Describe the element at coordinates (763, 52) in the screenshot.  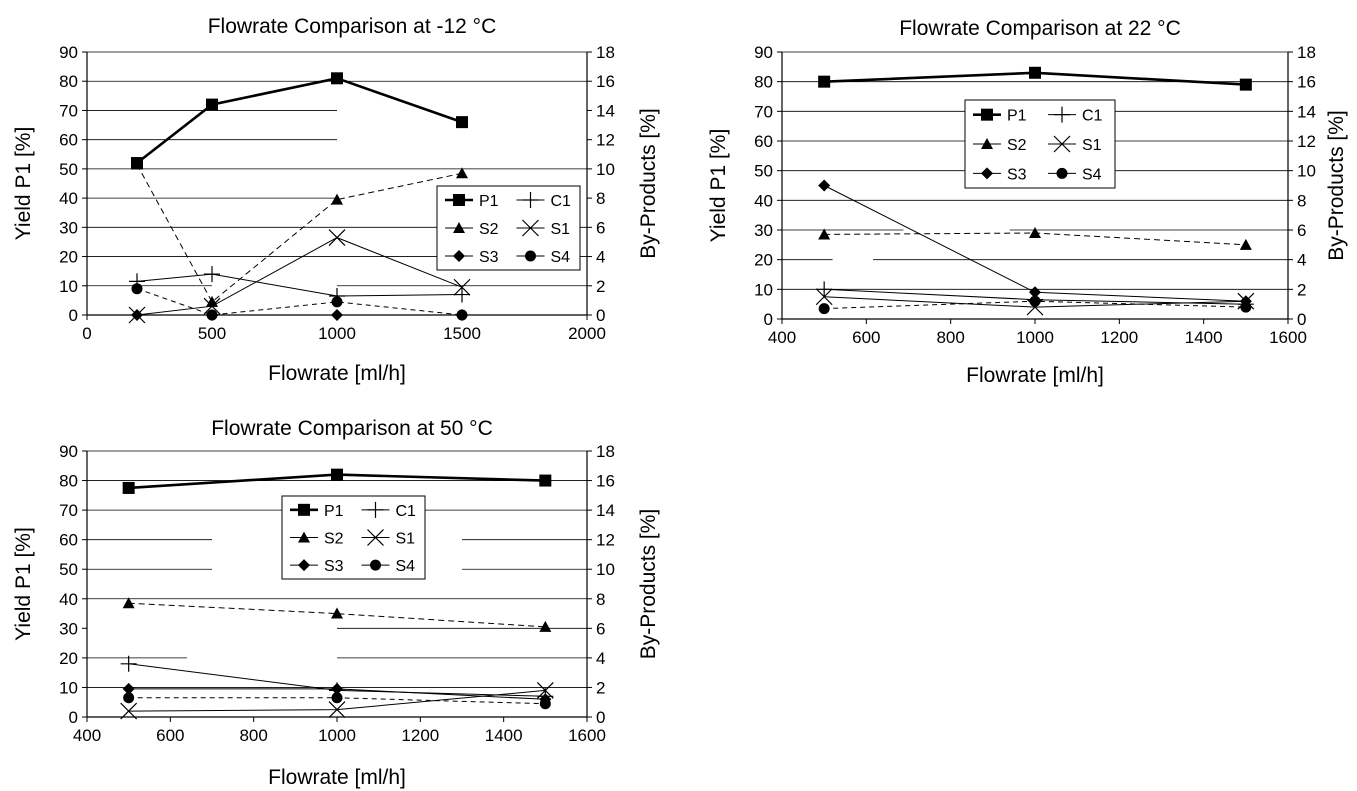
I see `y-tick-label: 90` at that location.